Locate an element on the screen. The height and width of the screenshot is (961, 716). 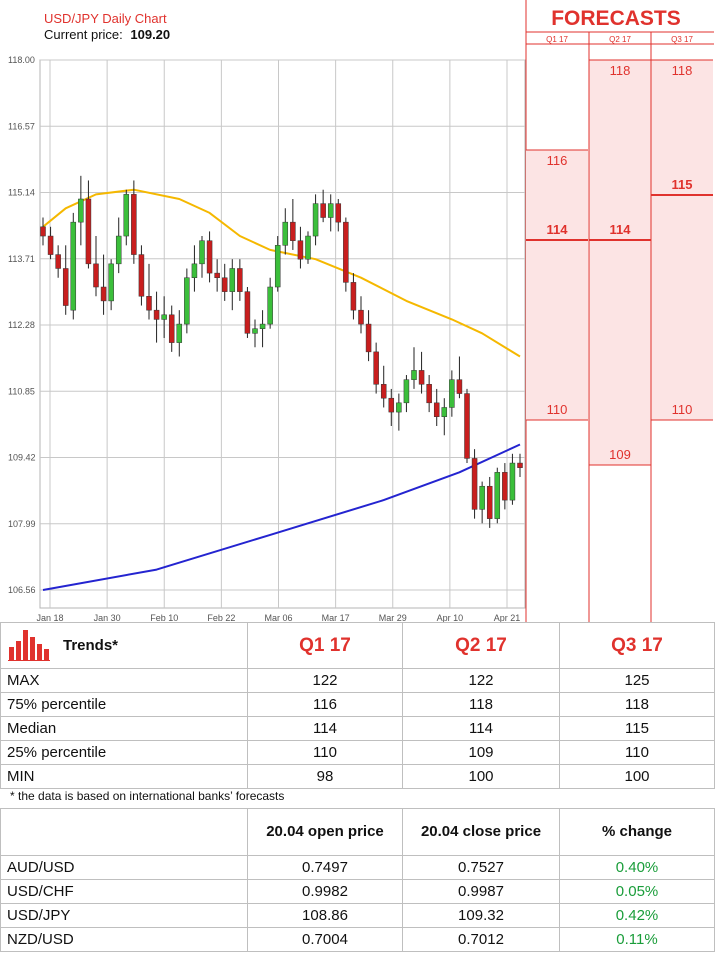
trends-title: Trends* is located at coordinates (91, 645).